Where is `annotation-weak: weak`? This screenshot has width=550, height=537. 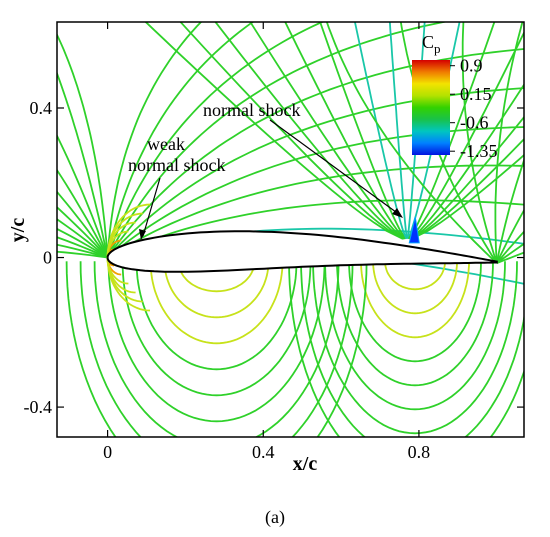
annotation-weak: weak is located at coordinates (166, 144).